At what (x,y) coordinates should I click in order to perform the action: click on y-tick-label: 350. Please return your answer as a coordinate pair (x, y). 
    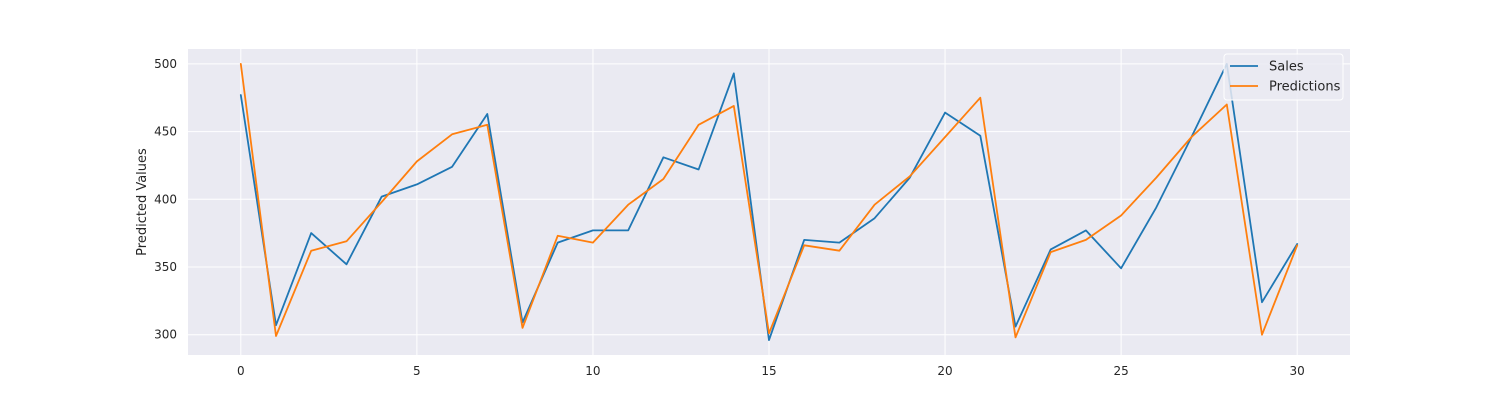
    Looking at the image, I should click on (165, 267).